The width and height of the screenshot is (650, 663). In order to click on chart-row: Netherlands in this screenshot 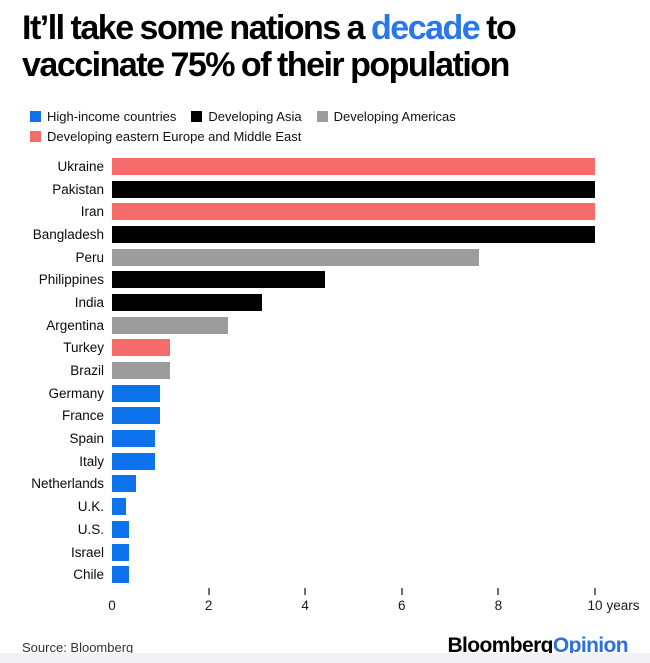, I will do `click(325, 484)`.